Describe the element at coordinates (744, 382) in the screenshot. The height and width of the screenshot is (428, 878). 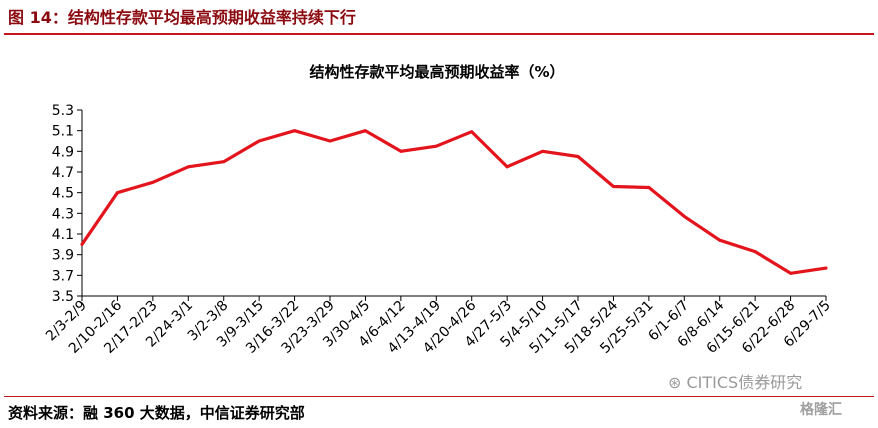
I see `watermark-text: CITICS债券研究` at that location.